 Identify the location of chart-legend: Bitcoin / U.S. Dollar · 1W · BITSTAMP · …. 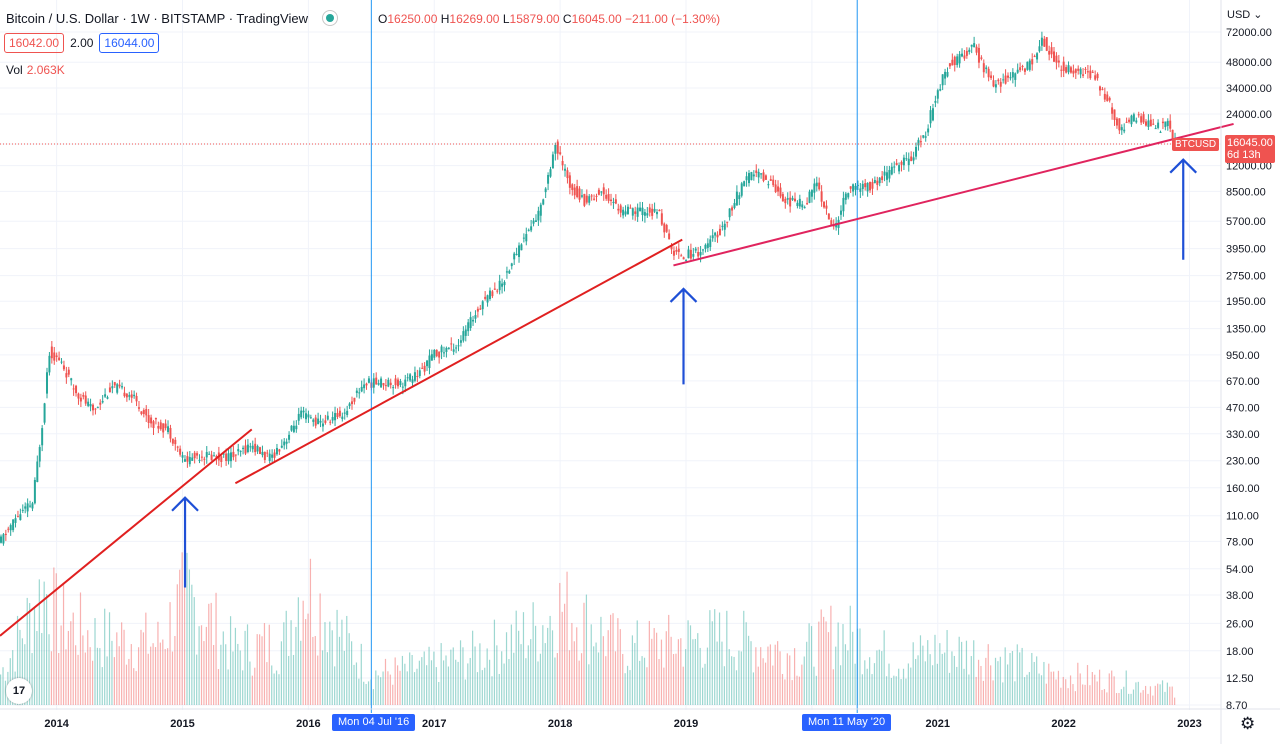
(179, 18).